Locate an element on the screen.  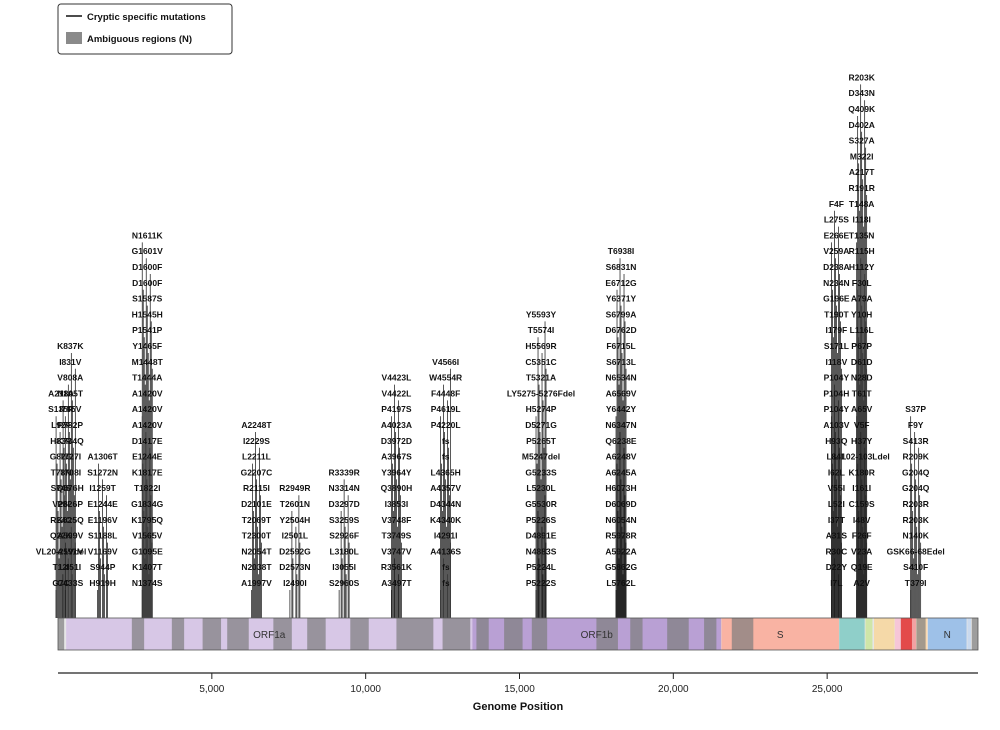
mutation-label: L5762L is located at coordinates (620, 583).